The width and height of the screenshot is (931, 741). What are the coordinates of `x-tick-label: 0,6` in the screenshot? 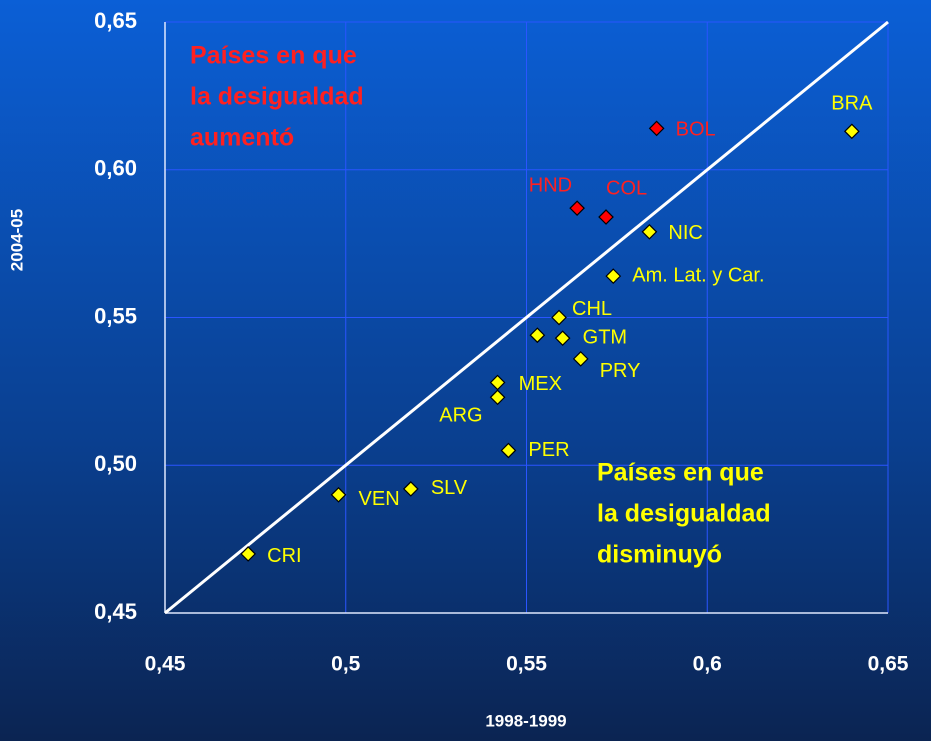 It's located at (707, 664).